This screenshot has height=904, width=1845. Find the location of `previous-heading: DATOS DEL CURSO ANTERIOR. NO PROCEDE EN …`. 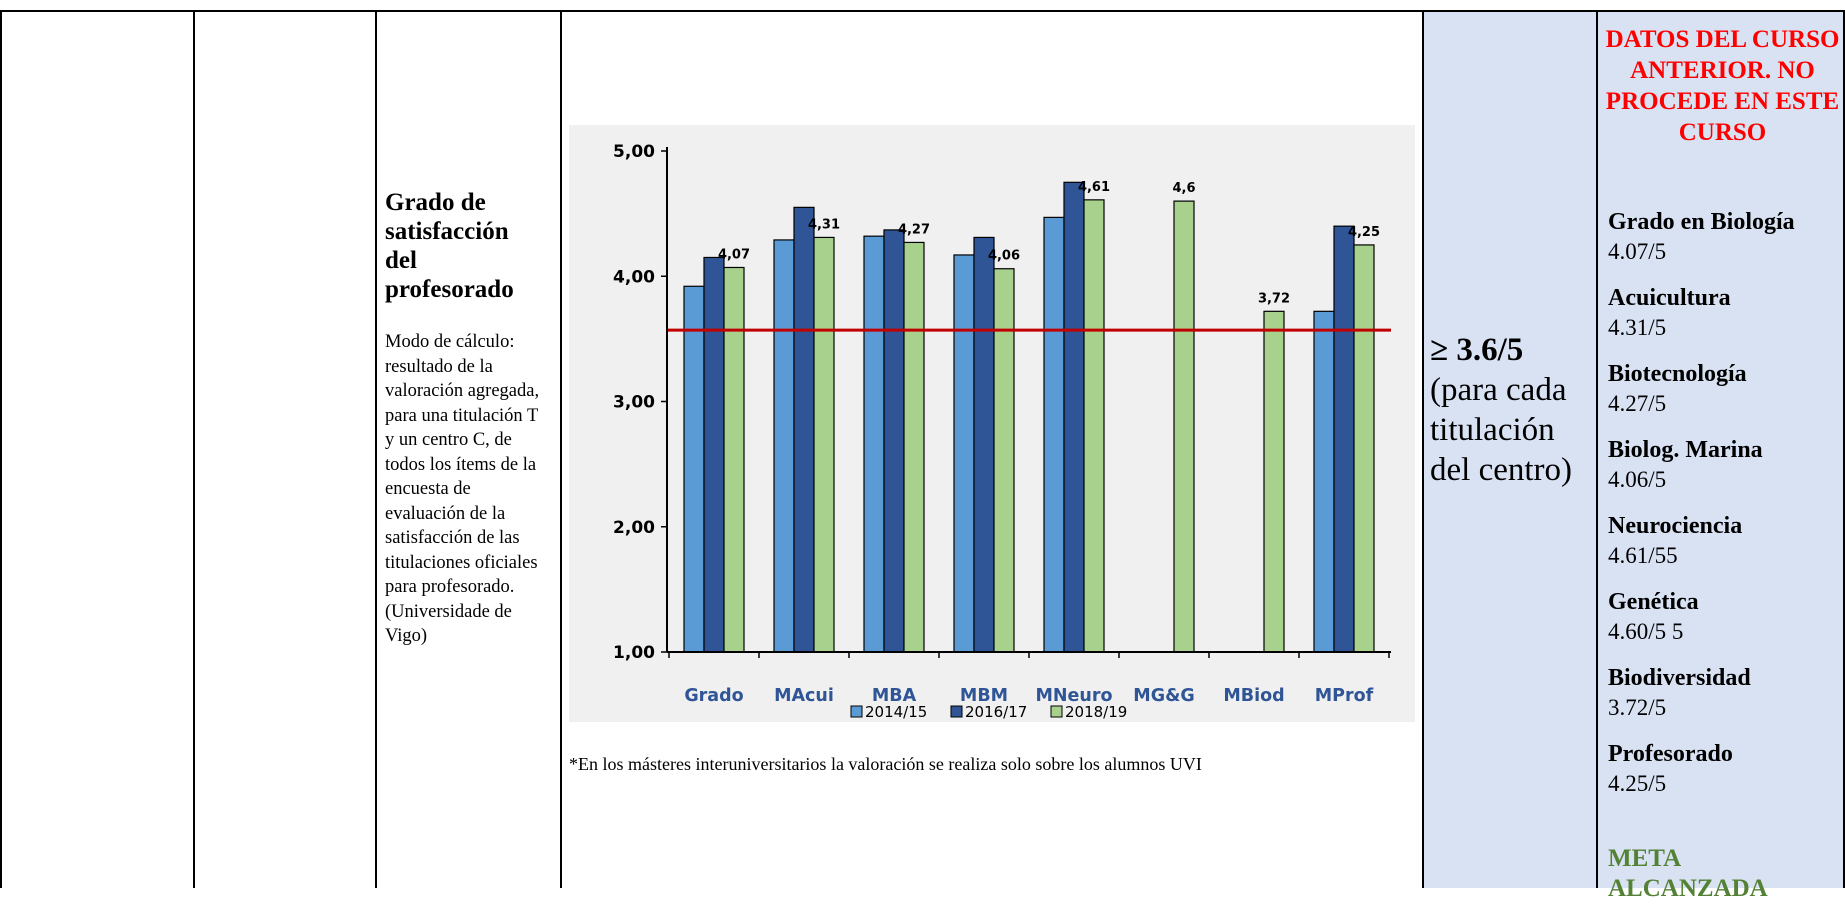

previous-heading: DATOS DEL CURSO ANTERIOR. NO PROCEDE EN … is located at coordinates (1722, 86).